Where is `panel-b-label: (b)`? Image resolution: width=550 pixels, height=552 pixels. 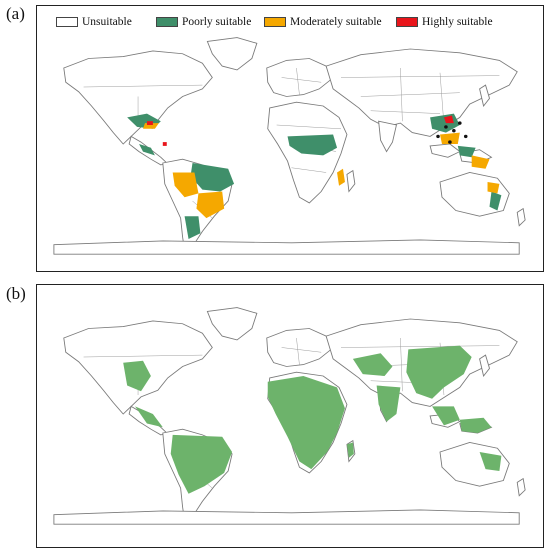
panel-b-label: (b) is located at coordinates (16, 293).